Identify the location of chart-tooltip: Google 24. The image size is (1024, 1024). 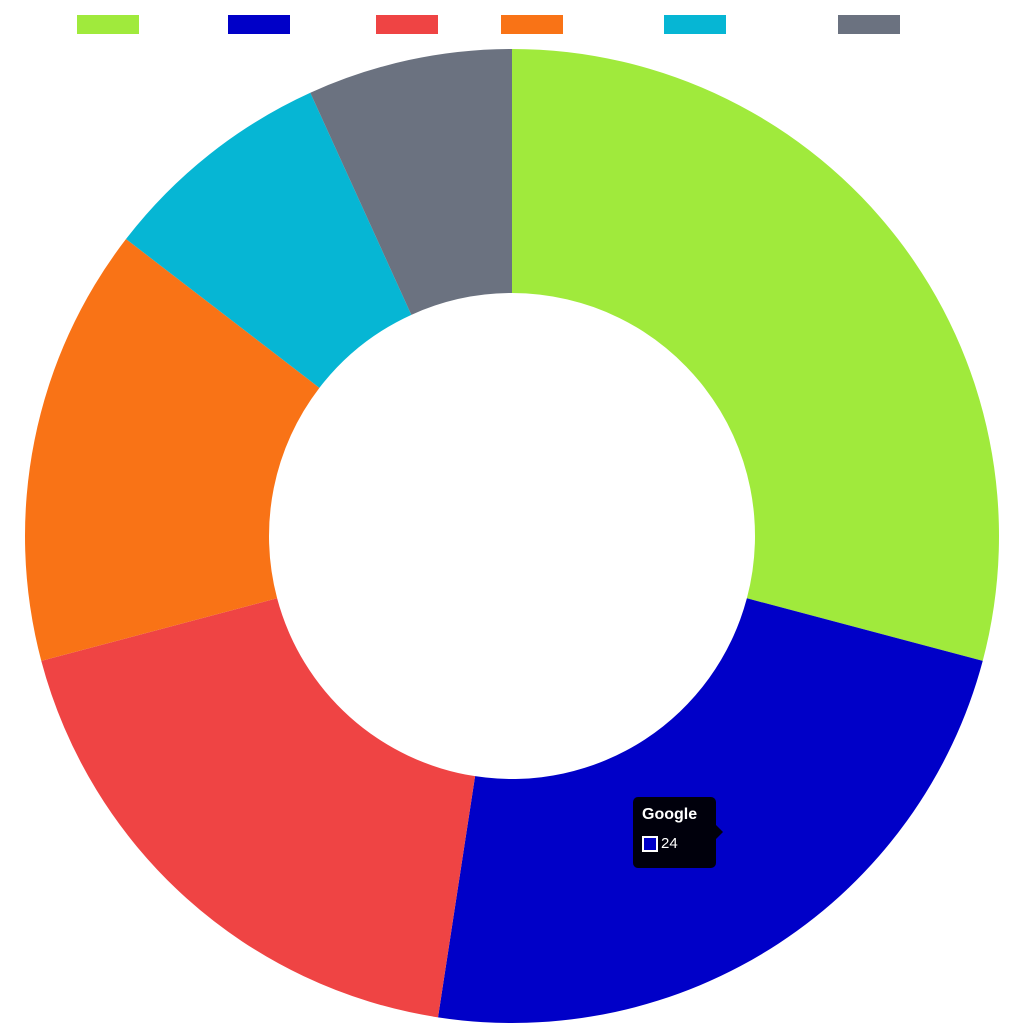
(678, 832).